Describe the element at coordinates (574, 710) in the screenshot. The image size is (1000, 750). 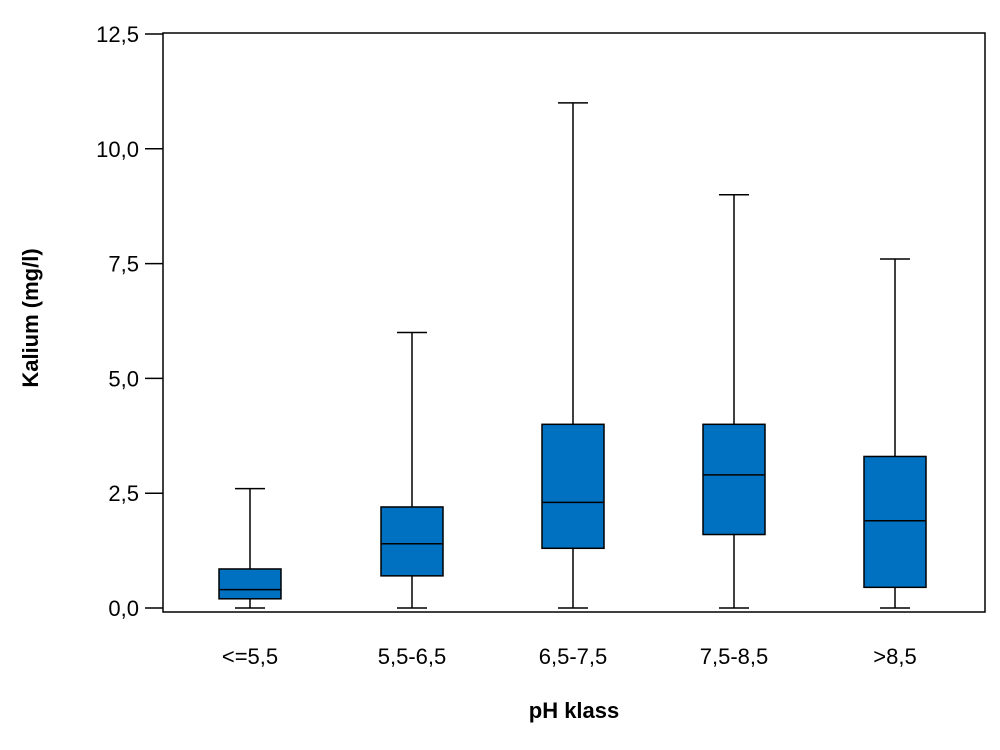
I see `x-axis-title: pH klass` at that location.